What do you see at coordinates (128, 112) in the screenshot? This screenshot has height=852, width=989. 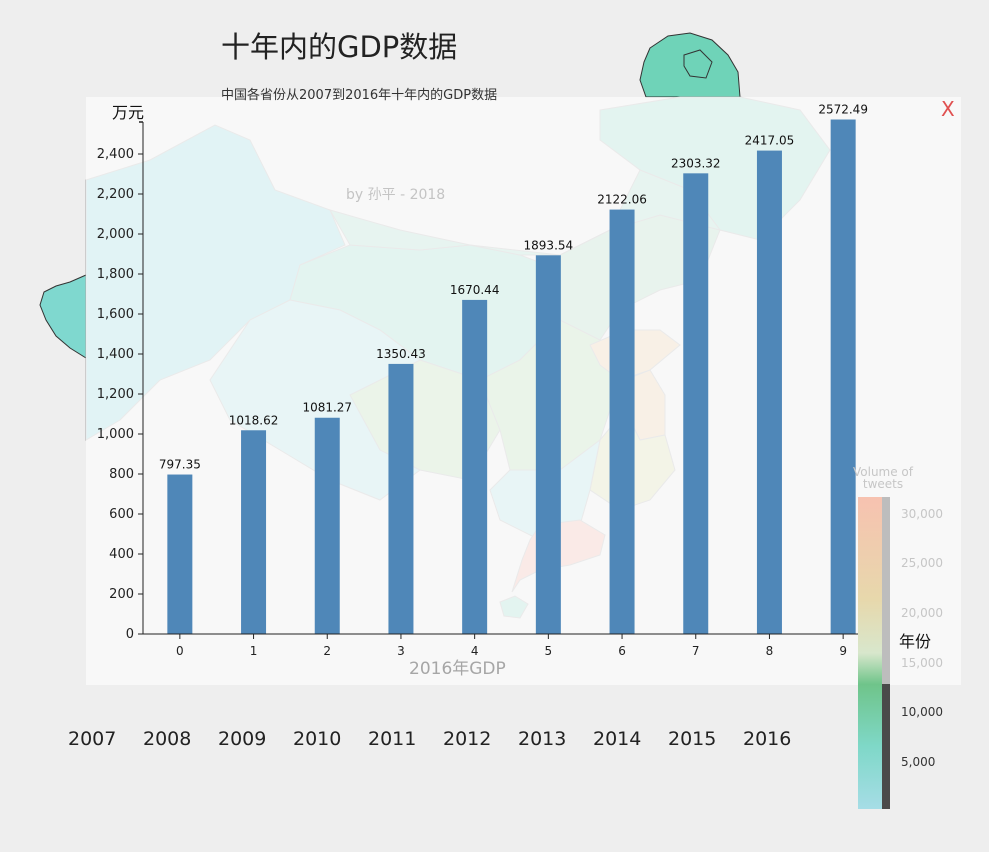 I see `y-axis-label: 万元` at bounding box center [128, 112].